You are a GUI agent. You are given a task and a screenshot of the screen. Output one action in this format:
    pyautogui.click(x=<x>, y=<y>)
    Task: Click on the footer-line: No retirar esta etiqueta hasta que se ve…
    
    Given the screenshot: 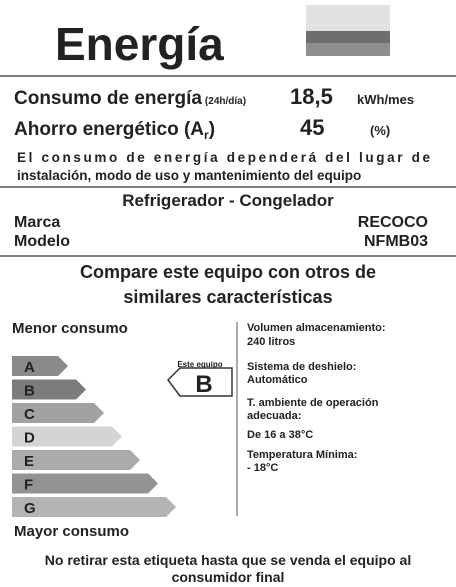 What is the action you would take?
    pyautogui.click(x=228, y=560)
    